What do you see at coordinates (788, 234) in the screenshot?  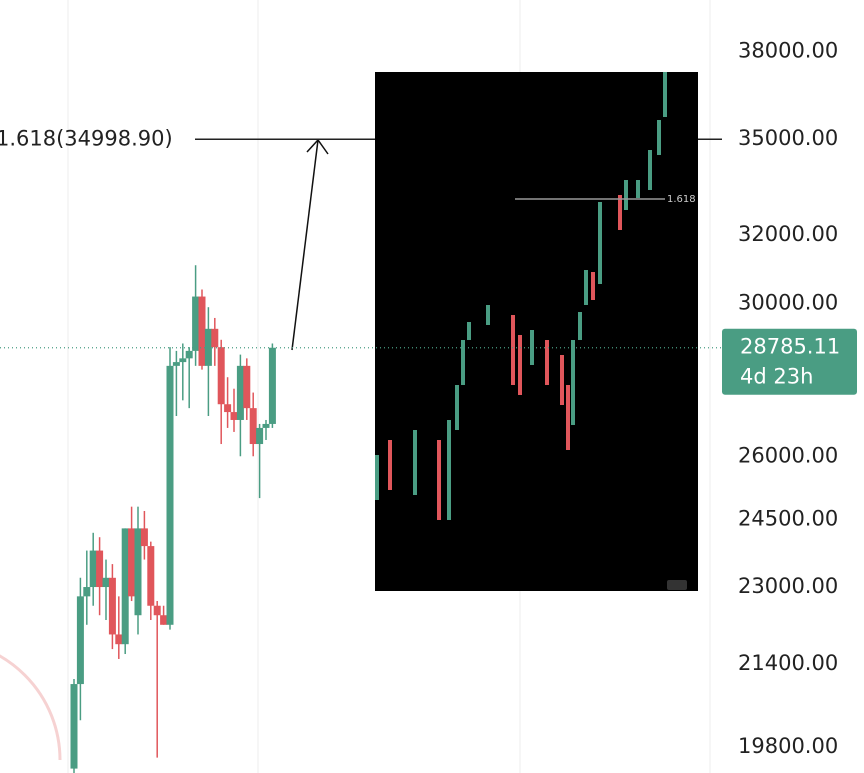 I see `y-tick-label: 32000.00` at bounding box center [788, 234].